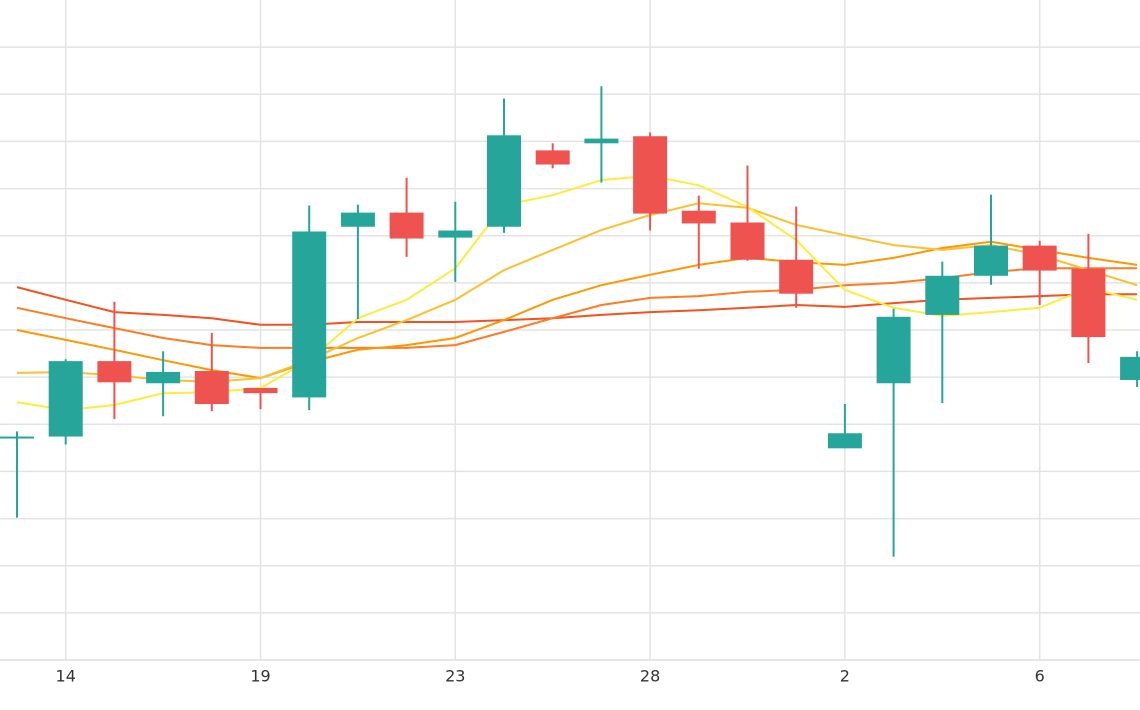  I want to click on x-tick-label: 6, so click(1040, 676).